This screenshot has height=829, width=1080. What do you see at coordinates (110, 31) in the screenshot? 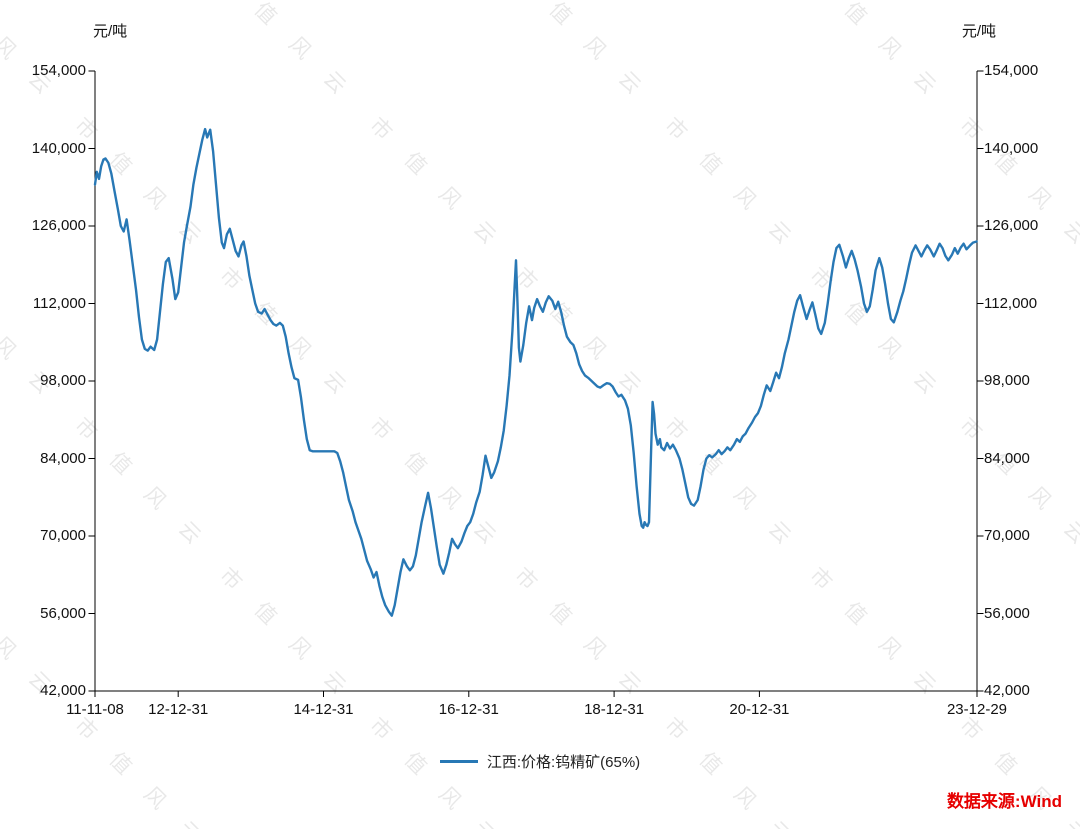
I see `y-axis-unit-left: 元/吨` at bounding box center [110, 31].